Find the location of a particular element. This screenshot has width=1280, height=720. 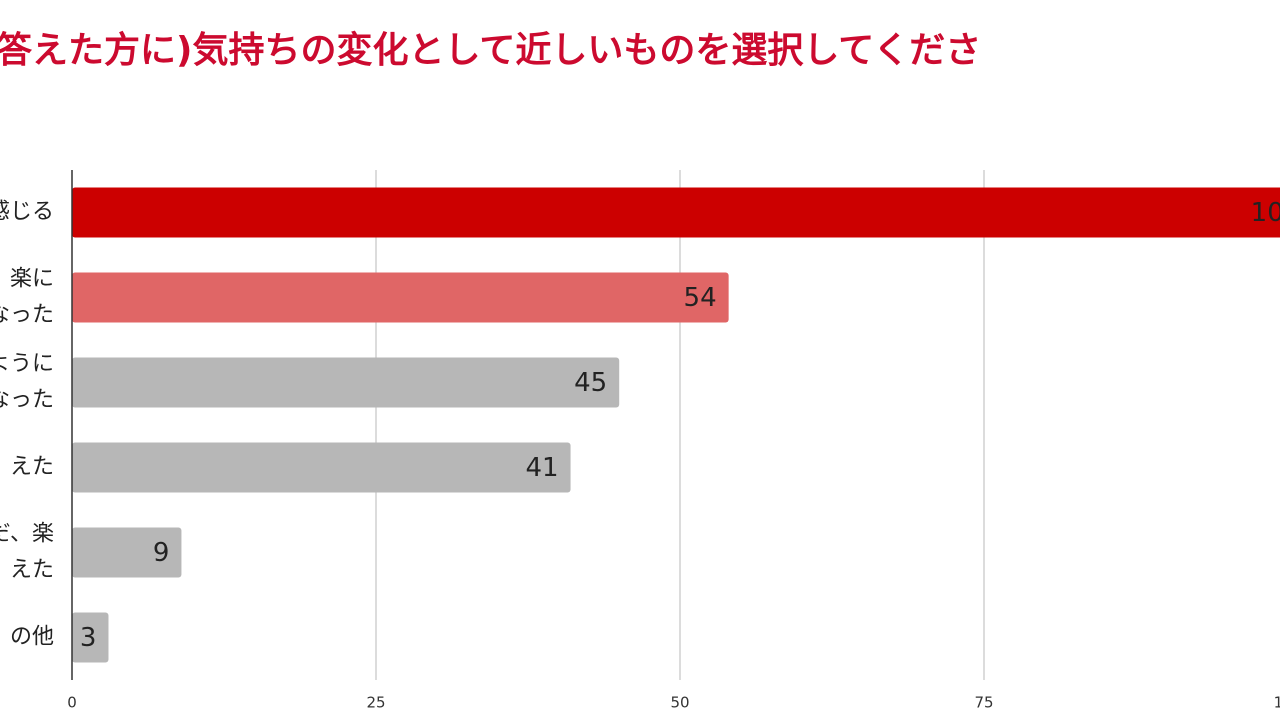

chart-title: 答えた方に)気持ちの変化として近しいものを選択してくださ is located at coordinates (490, 50).